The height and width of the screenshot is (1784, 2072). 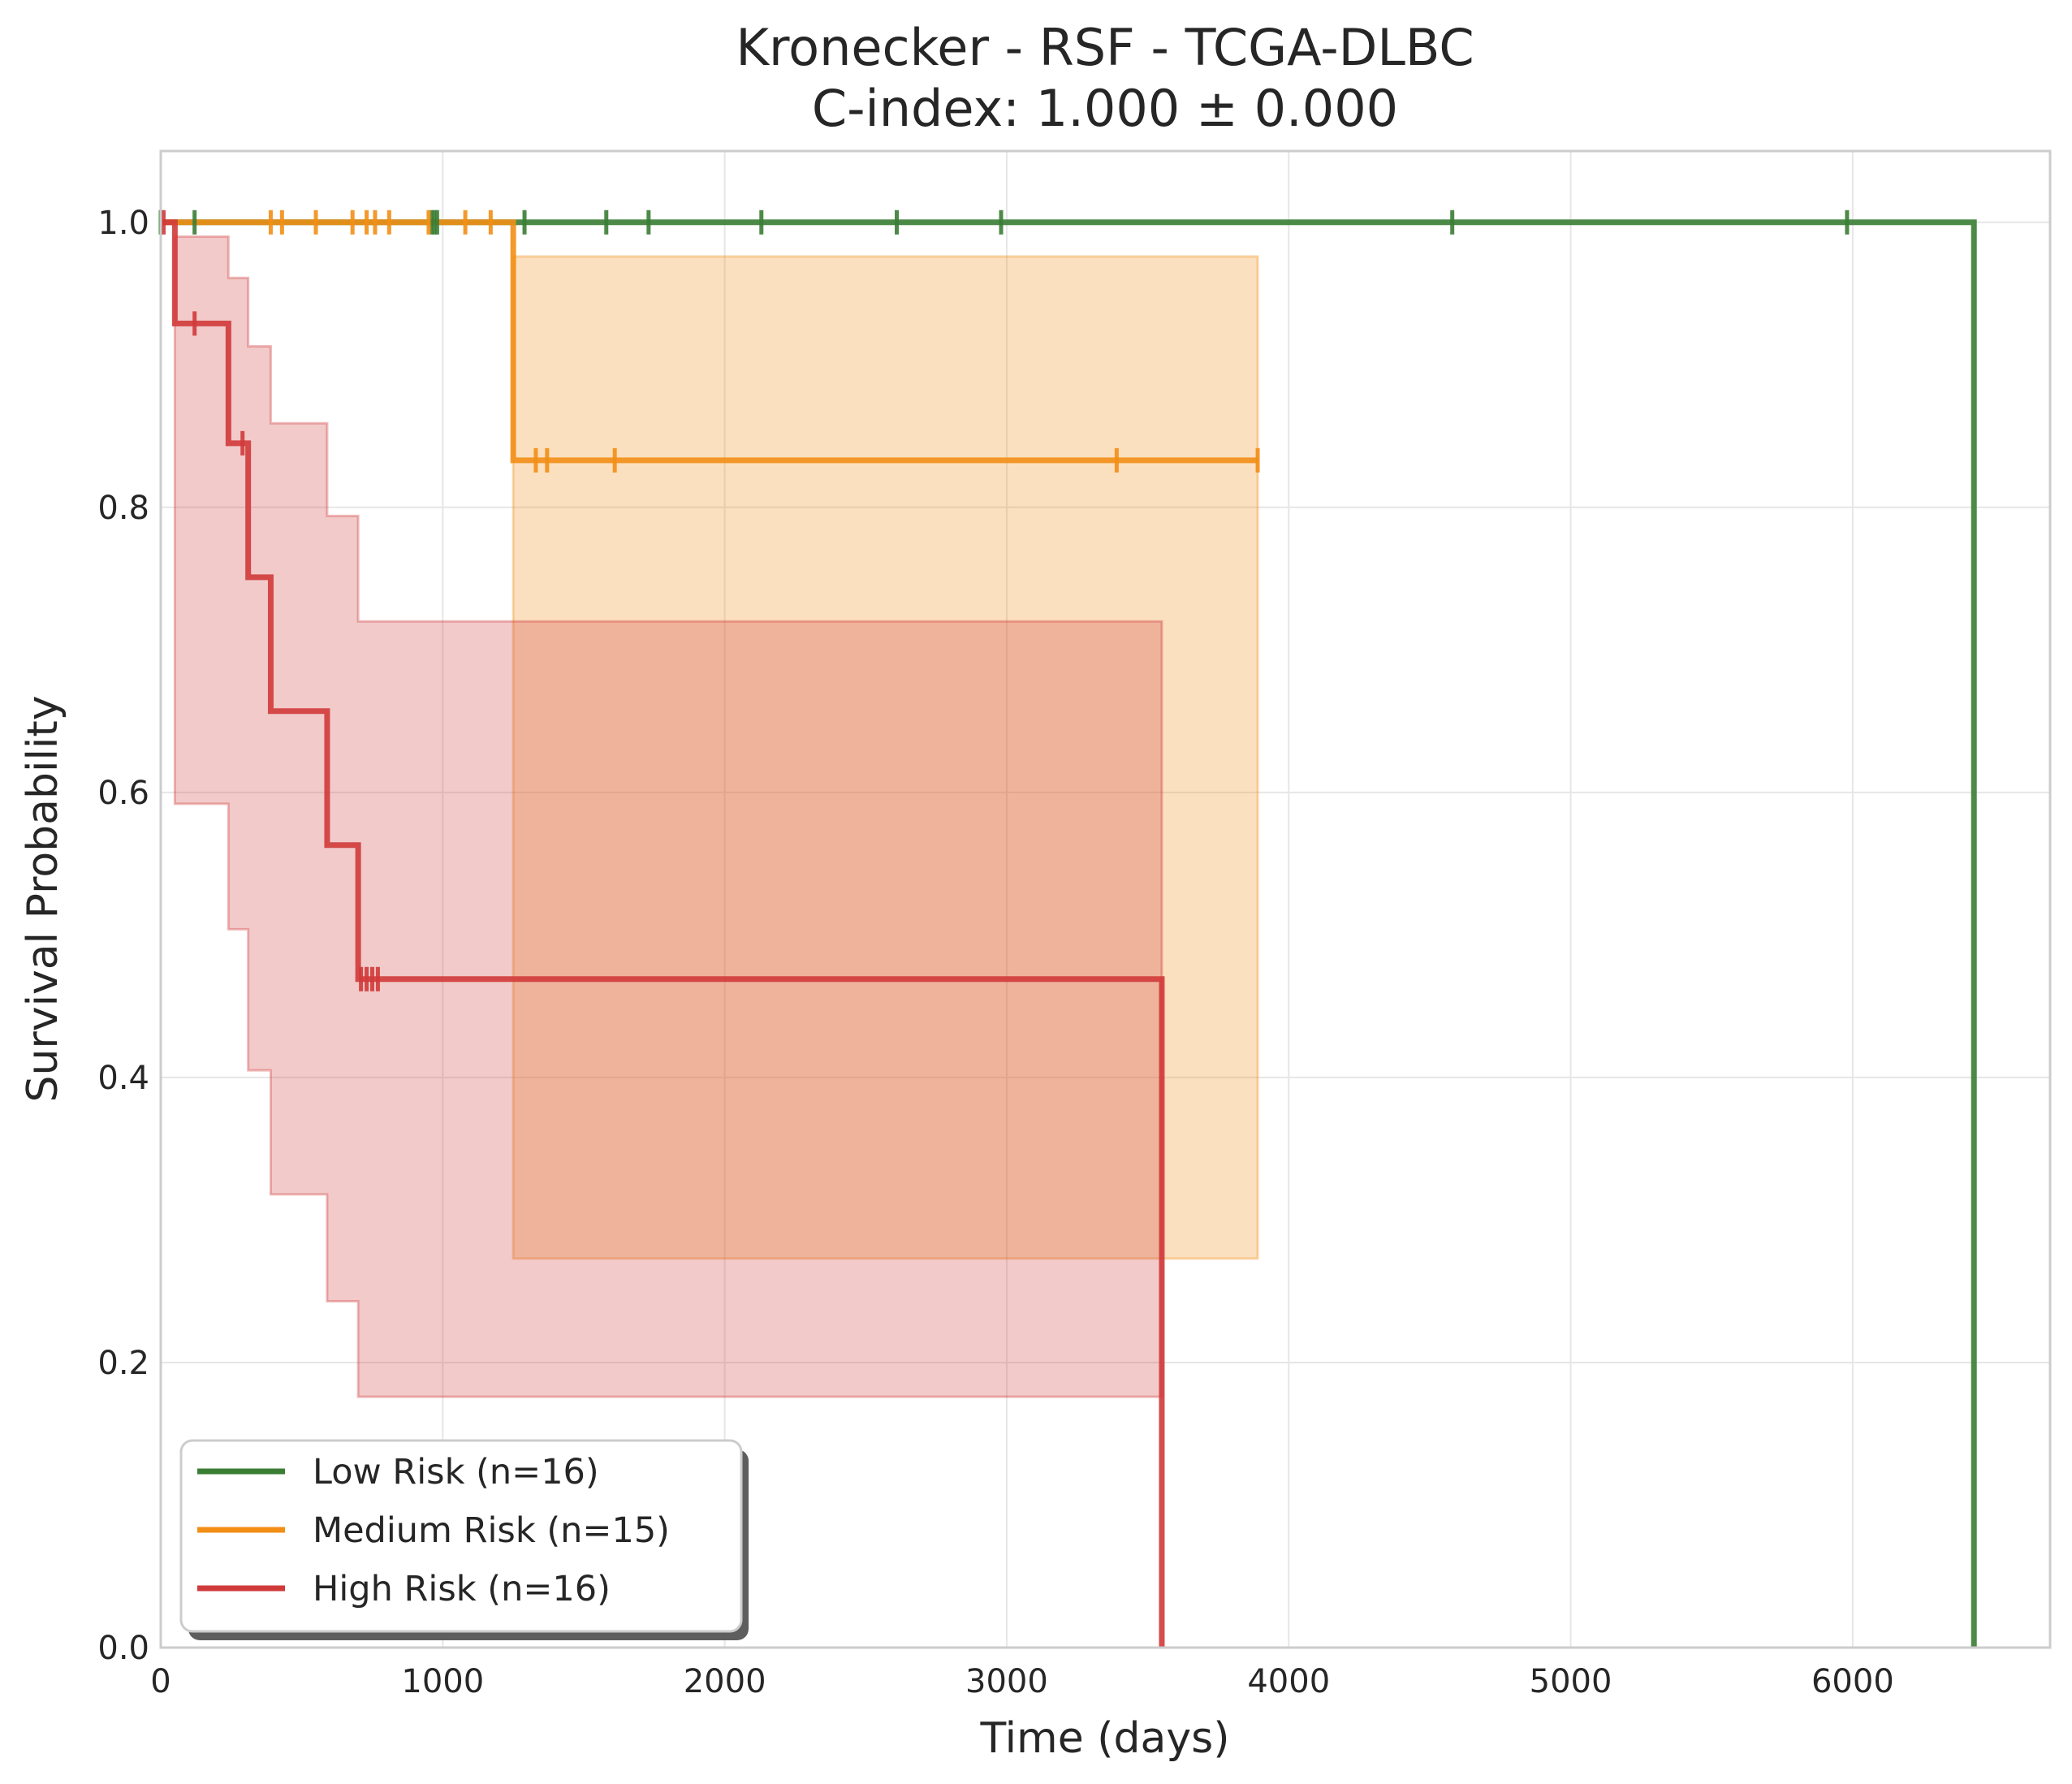 What do you see at coordinates (1105, 108) in the screenshot?
I see `chart-subtitle: C-index: 1.000 ± 0.000` at bounding box center [1105, 108].